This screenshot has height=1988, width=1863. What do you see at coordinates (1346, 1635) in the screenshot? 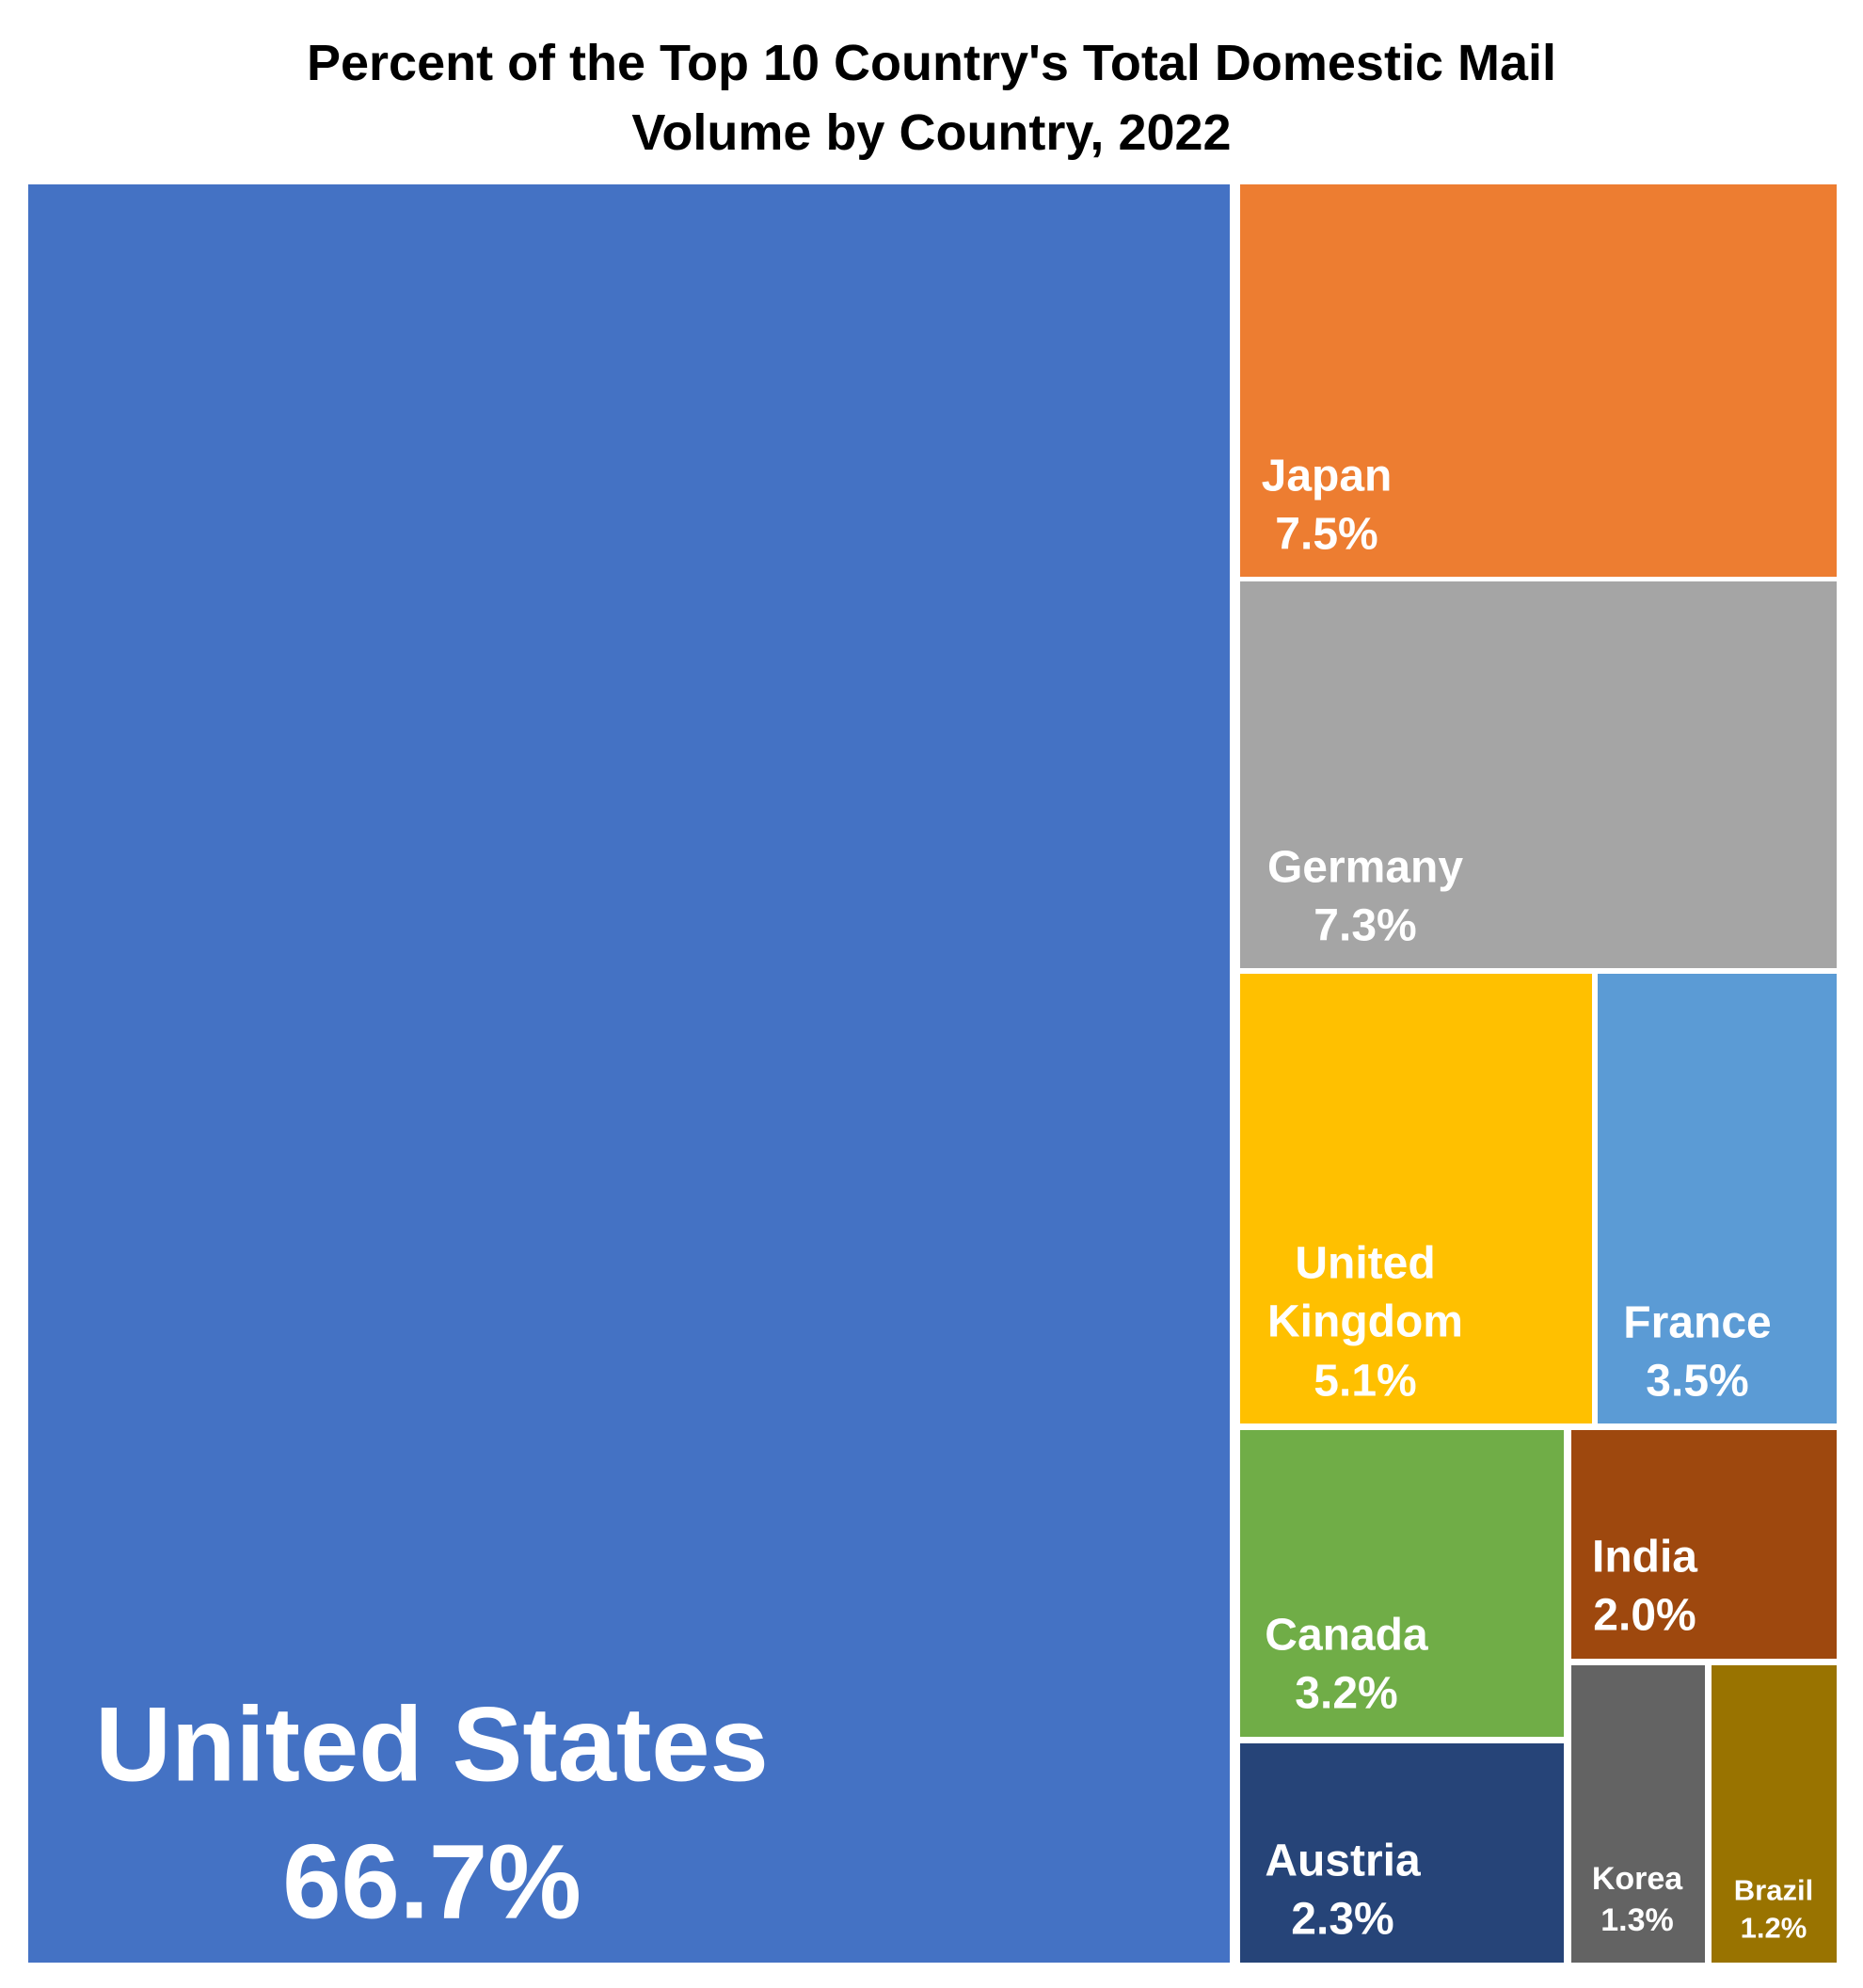
I see `tile-name: Canada` at bounding box center [1346, 1635].